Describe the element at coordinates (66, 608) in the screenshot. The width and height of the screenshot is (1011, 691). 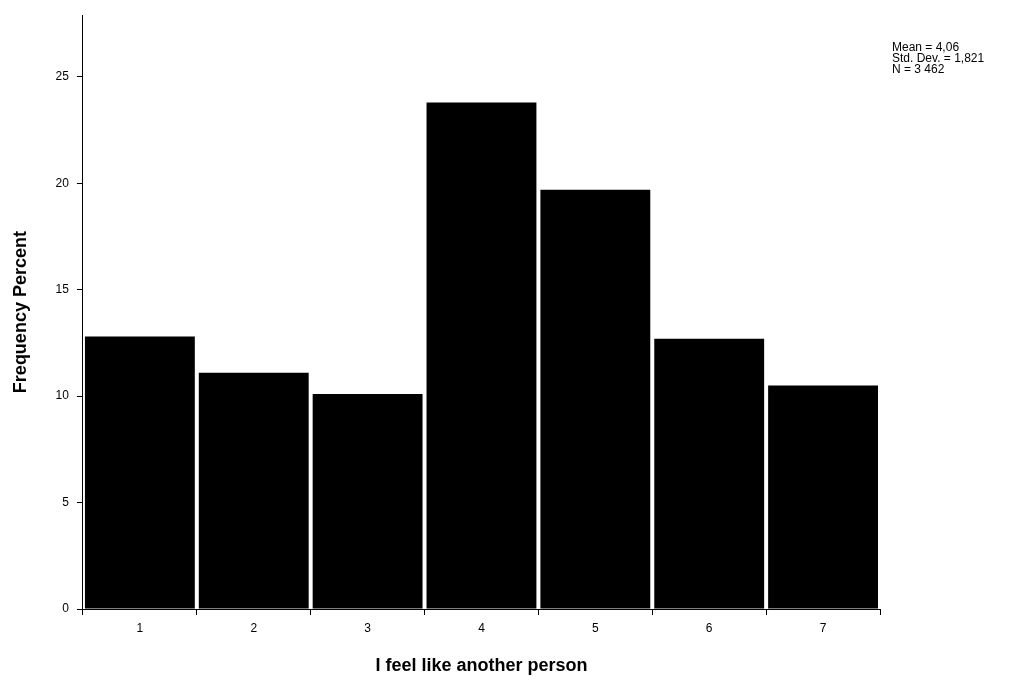
I see `y-tick-label: 0` at that location.